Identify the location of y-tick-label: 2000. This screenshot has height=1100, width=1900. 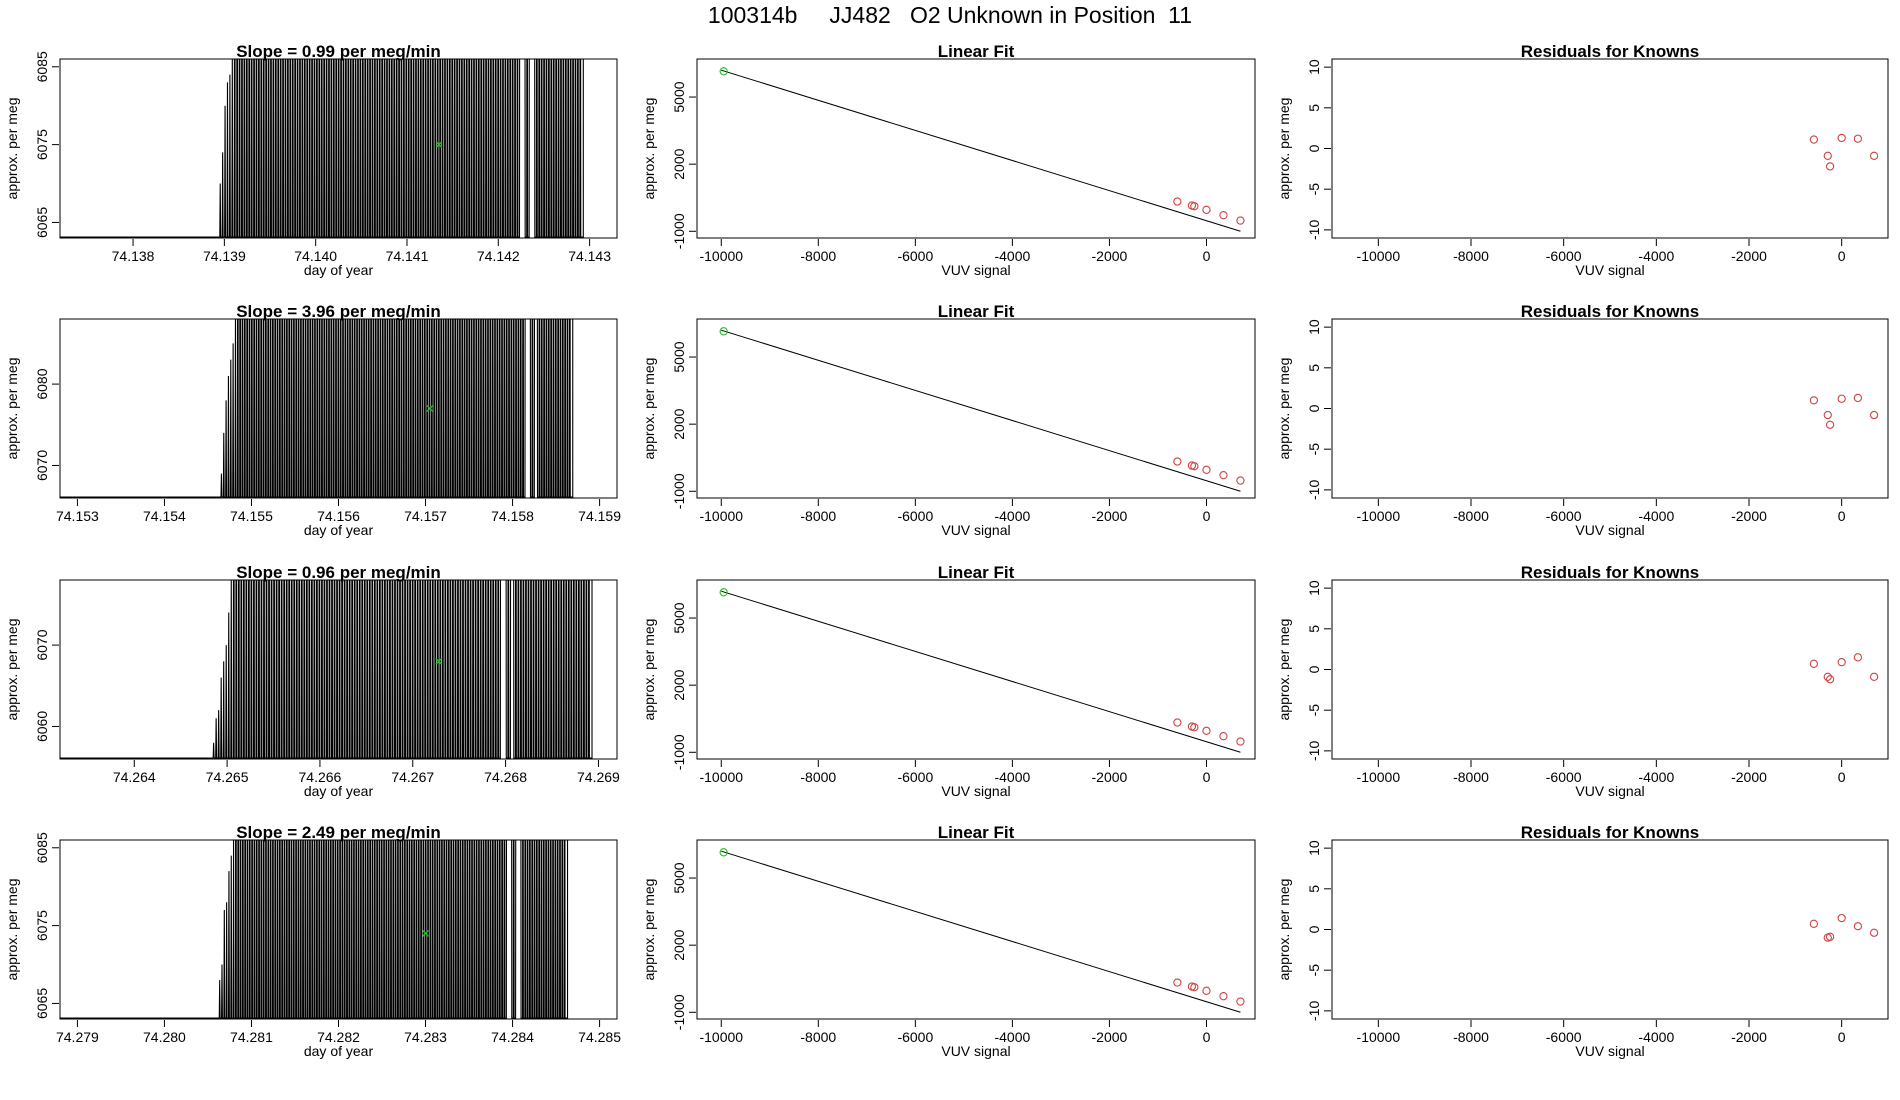
(679, 163).